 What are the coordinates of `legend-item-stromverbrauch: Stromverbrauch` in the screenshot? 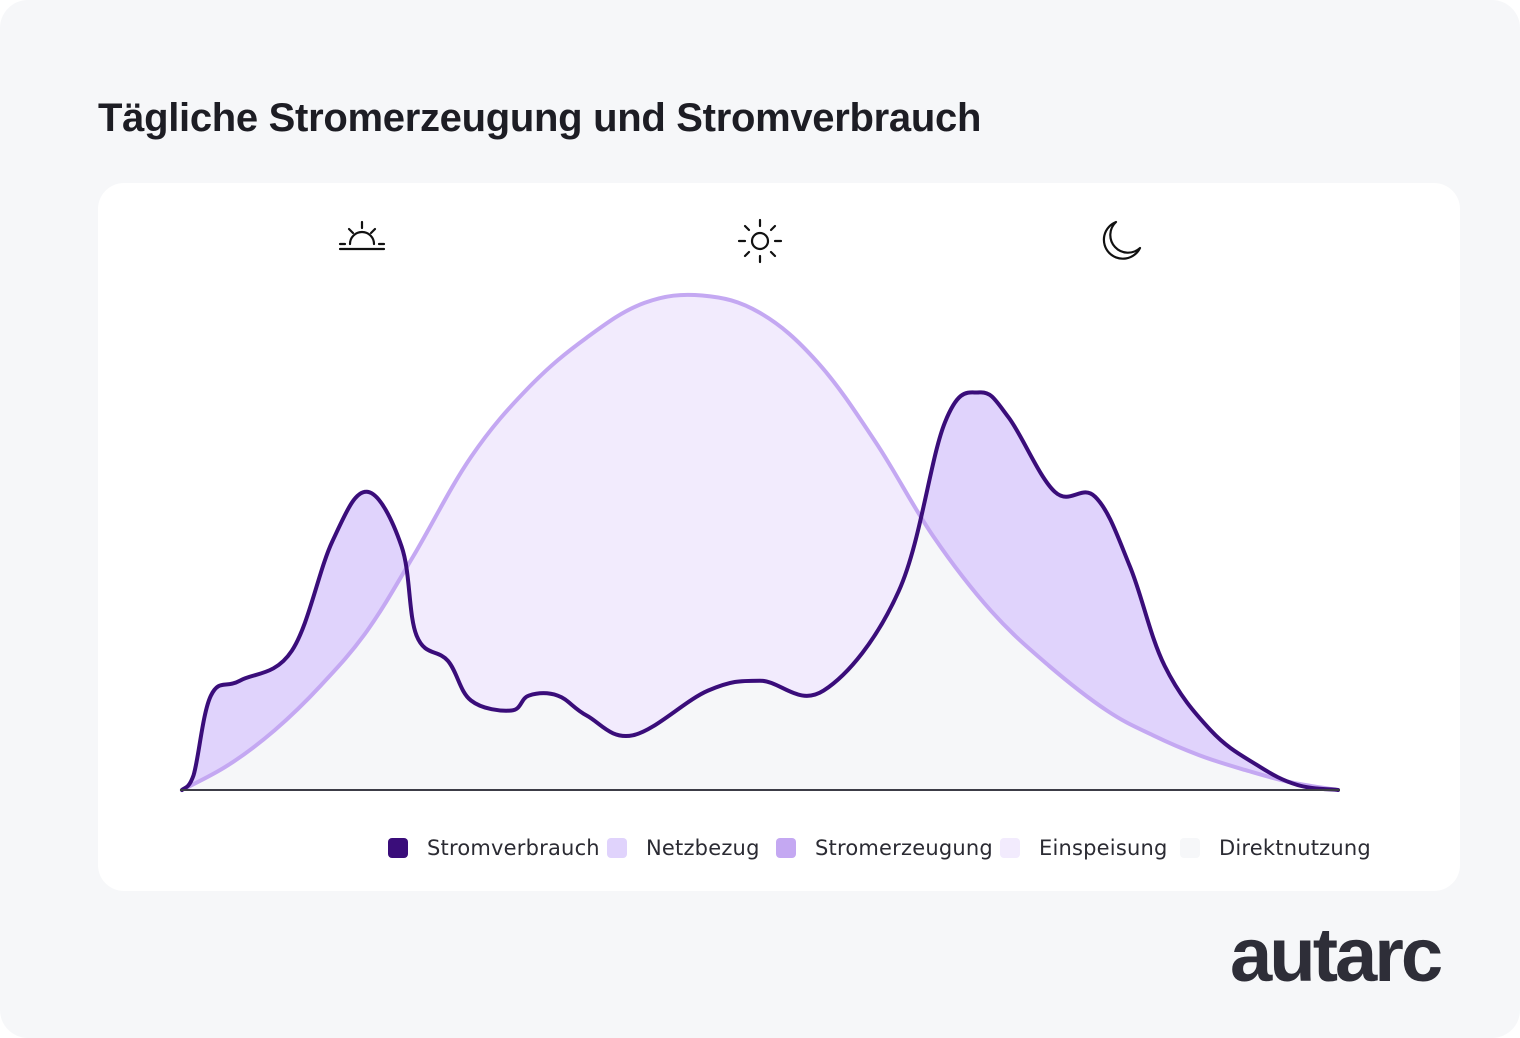 It's located at (494, 848).